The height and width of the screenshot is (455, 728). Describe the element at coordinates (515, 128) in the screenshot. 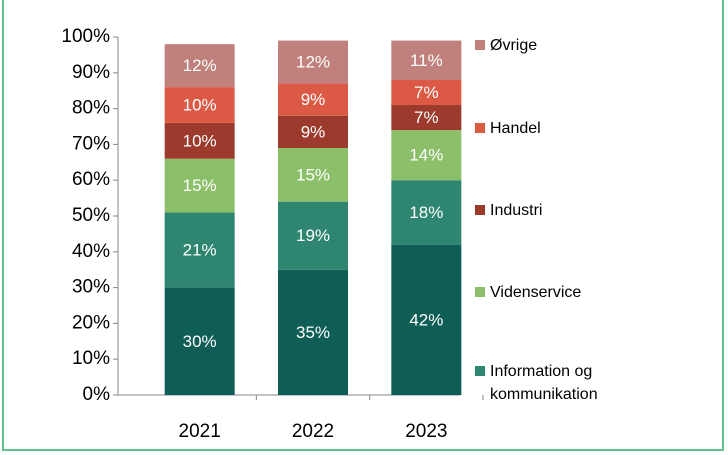

I see `legend-label: Handel` at that location.